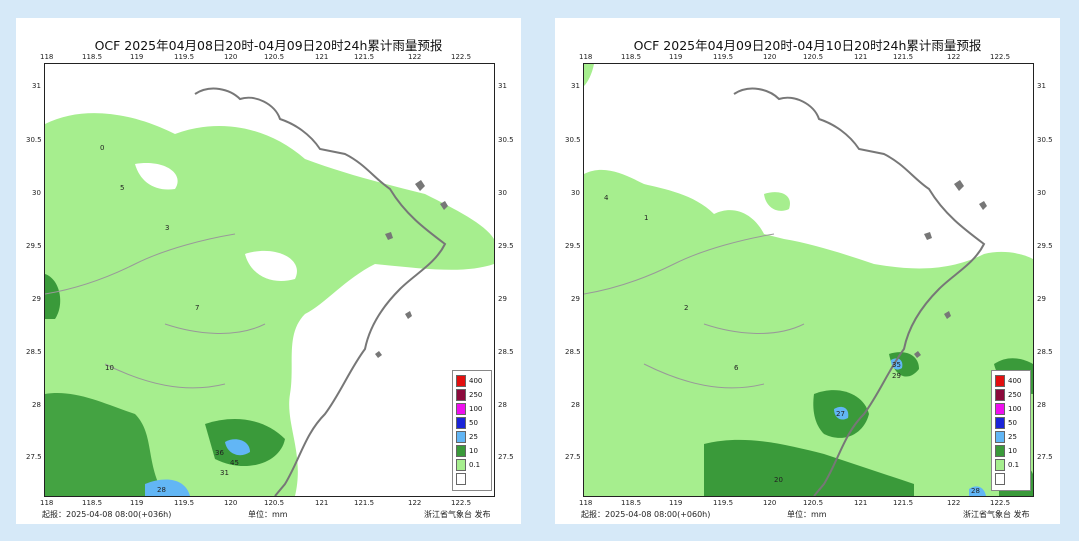 Image resolution: width=1079 pixels, height=541 pixels. I want to click on grid-value: 35, so click(896, 365).